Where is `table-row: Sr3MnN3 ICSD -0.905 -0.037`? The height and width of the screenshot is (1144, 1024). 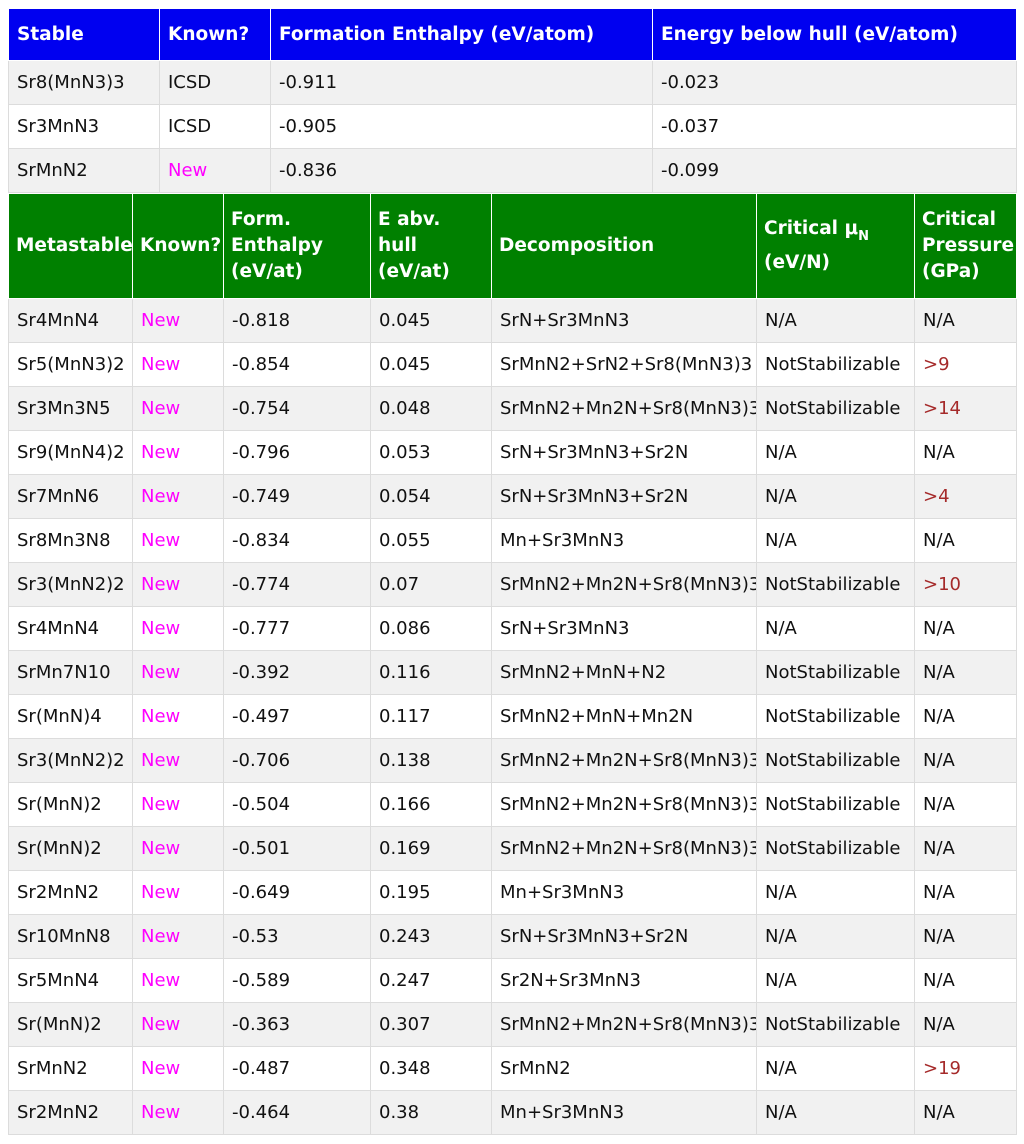 table-row: Sr3MnN3 ICSD -0.905 -0.037 is located at coordinates (512, 126).